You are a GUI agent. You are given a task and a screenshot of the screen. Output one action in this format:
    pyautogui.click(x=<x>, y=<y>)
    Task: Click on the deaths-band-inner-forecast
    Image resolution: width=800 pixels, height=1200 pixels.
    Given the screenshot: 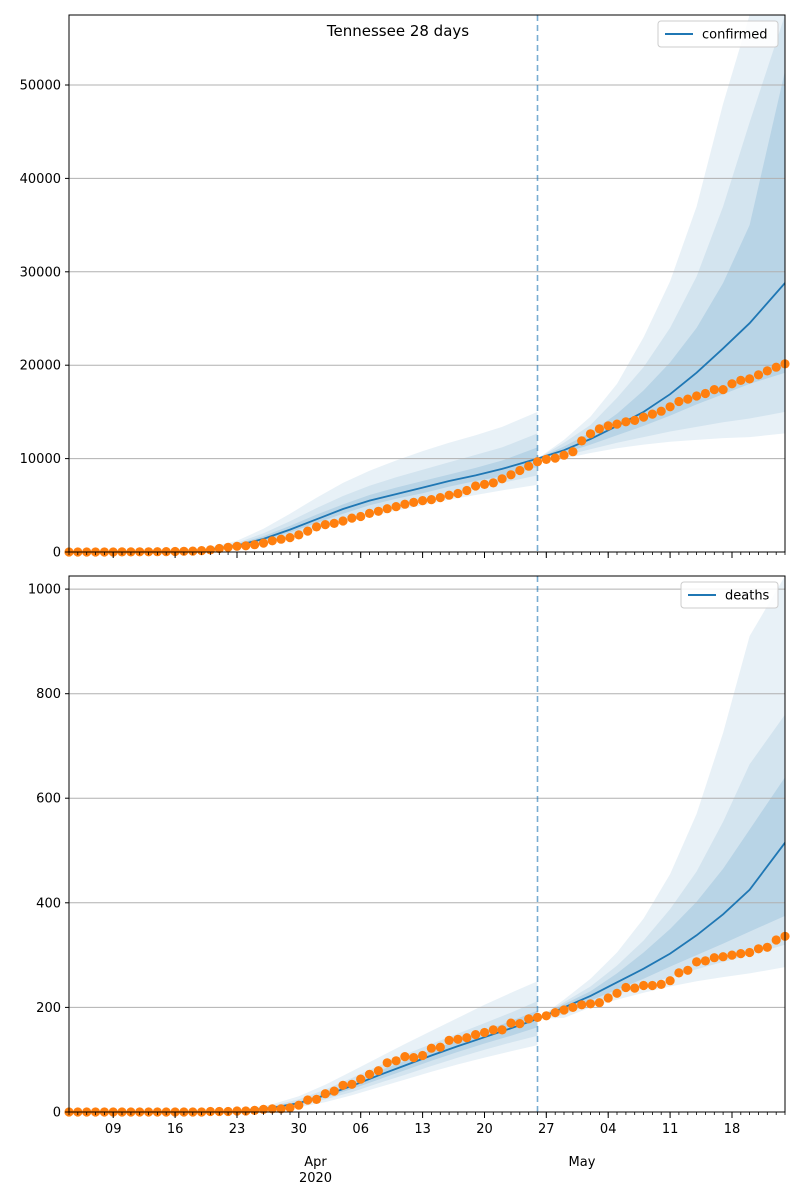 What is the action you would take?
    pyautogui.click(x=661, y=898)
    